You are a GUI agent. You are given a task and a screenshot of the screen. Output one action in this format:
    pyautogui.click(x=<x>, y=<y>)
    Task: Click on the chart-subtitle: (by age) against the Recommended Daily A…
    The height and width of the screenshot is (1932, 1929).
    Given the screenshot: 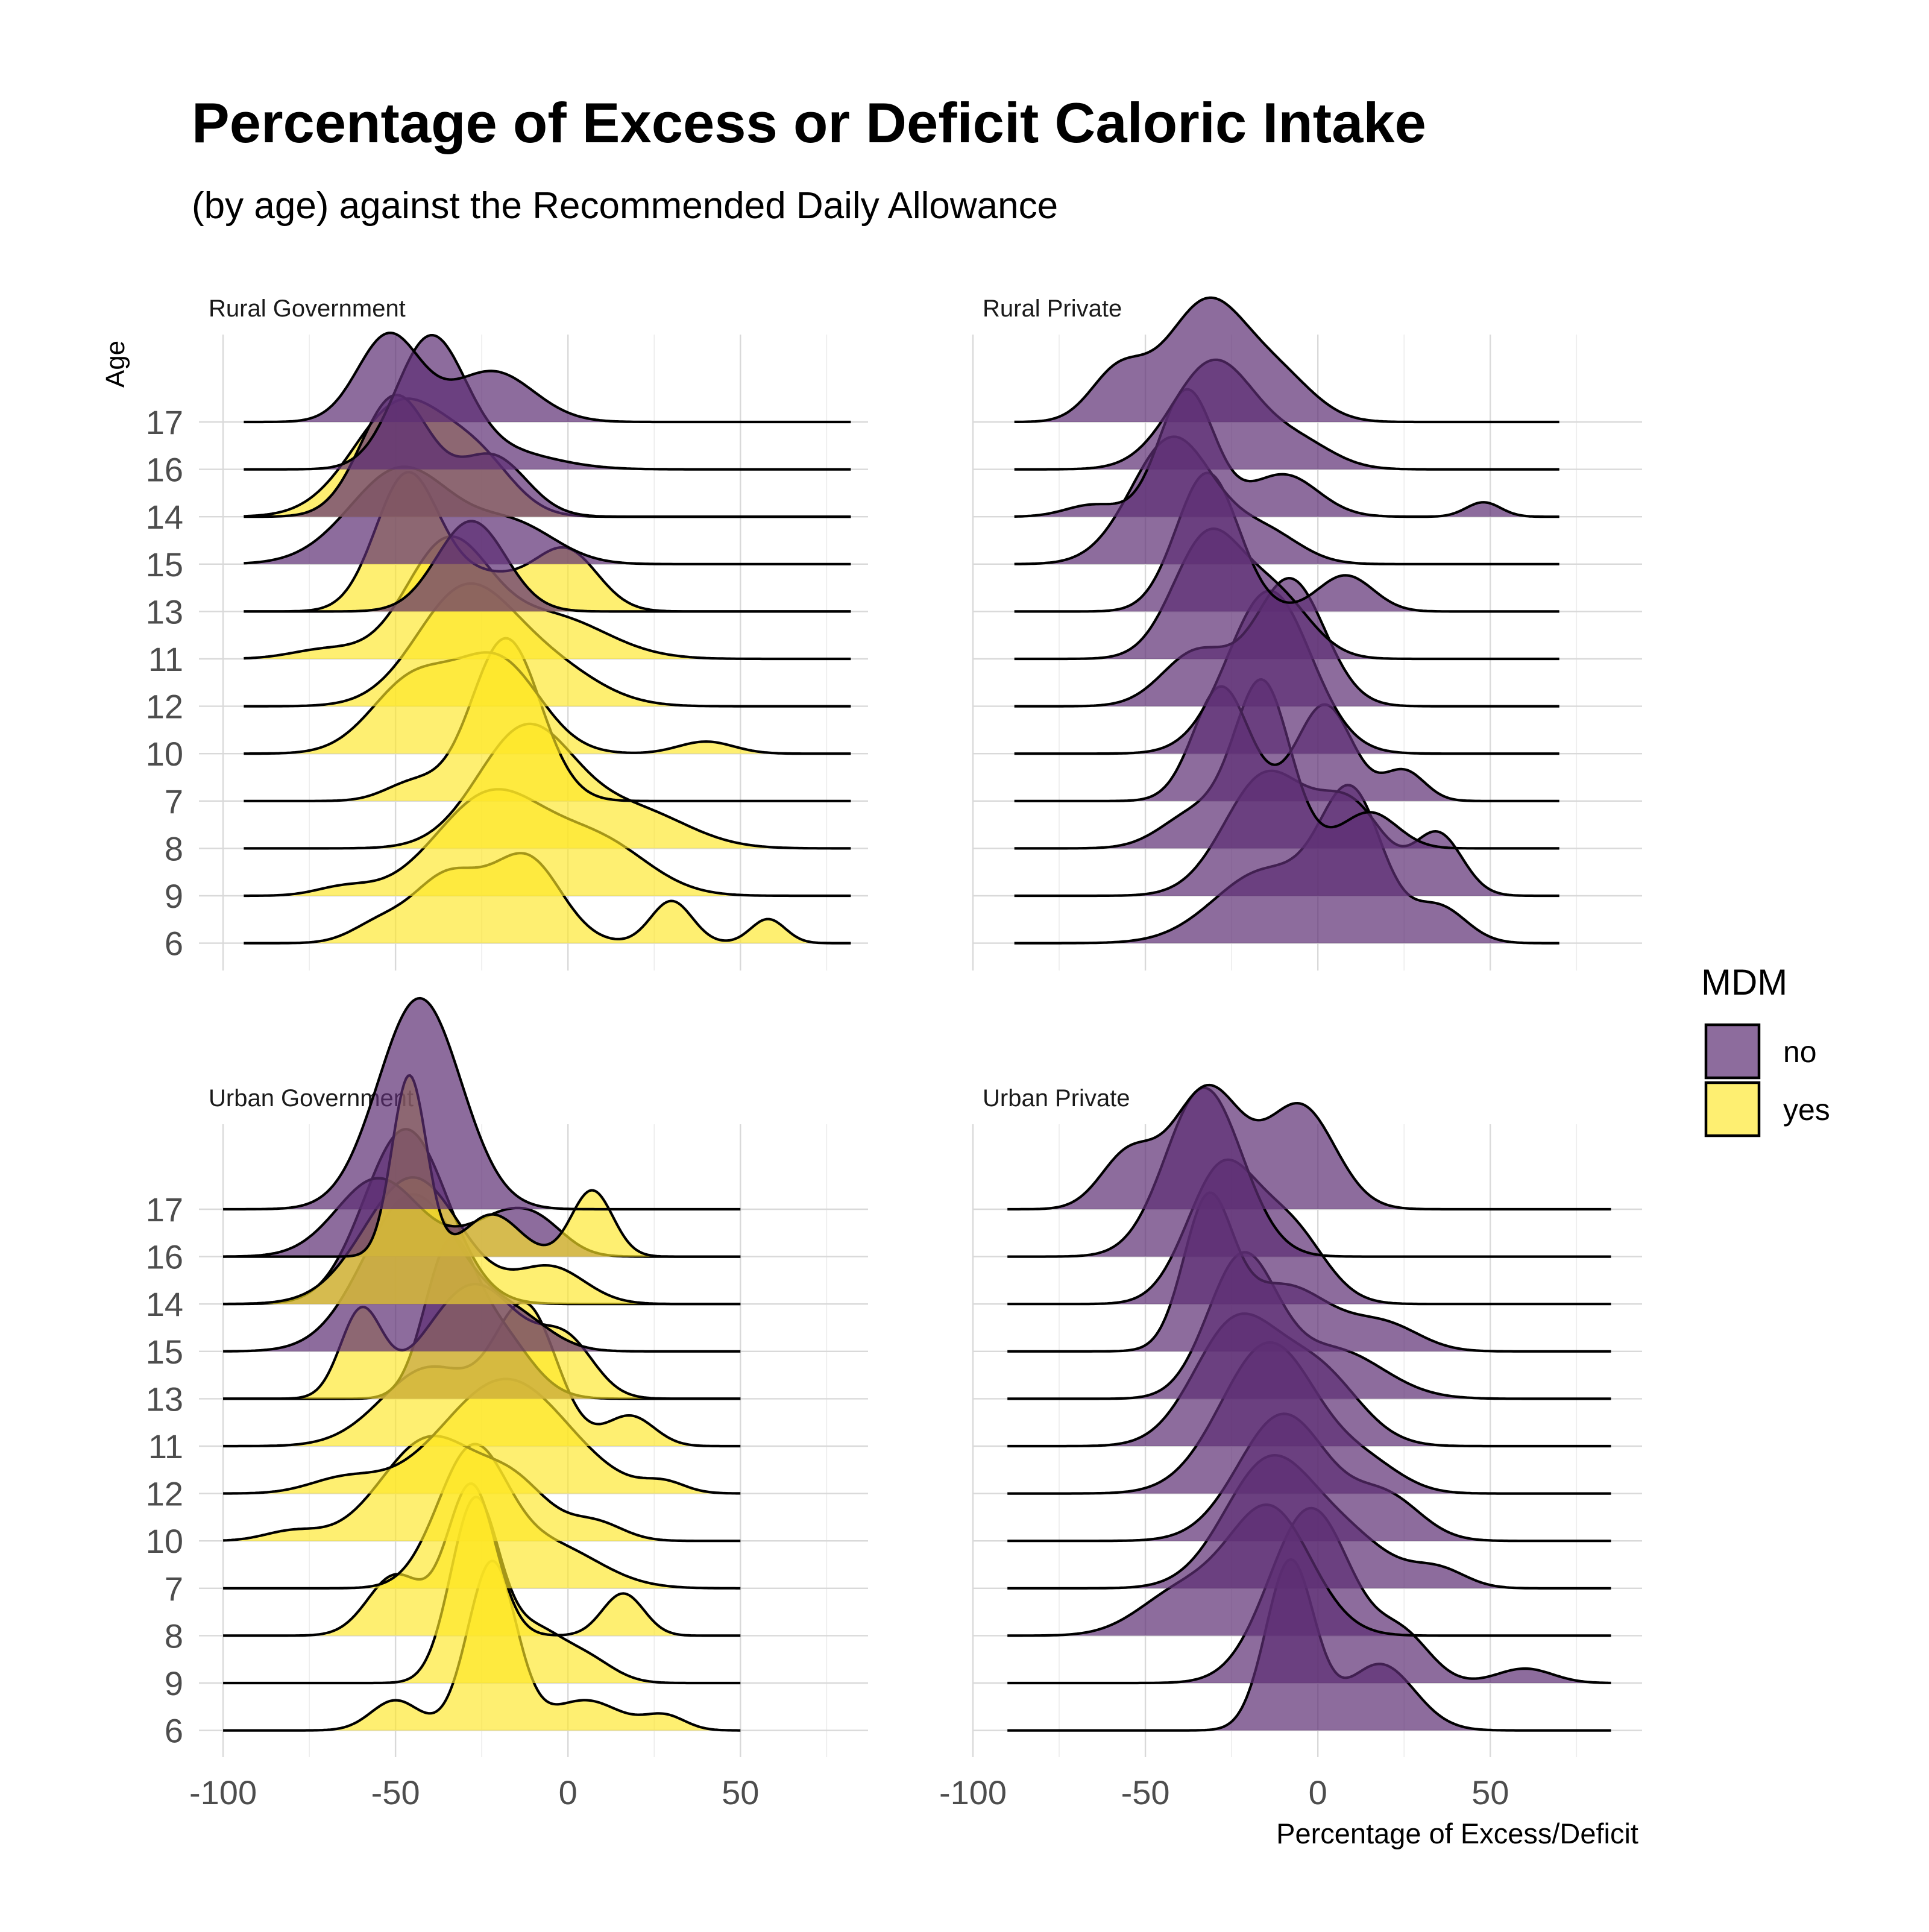 What is the action you would take?
    pyautogui.click(x=625, y=206)
    